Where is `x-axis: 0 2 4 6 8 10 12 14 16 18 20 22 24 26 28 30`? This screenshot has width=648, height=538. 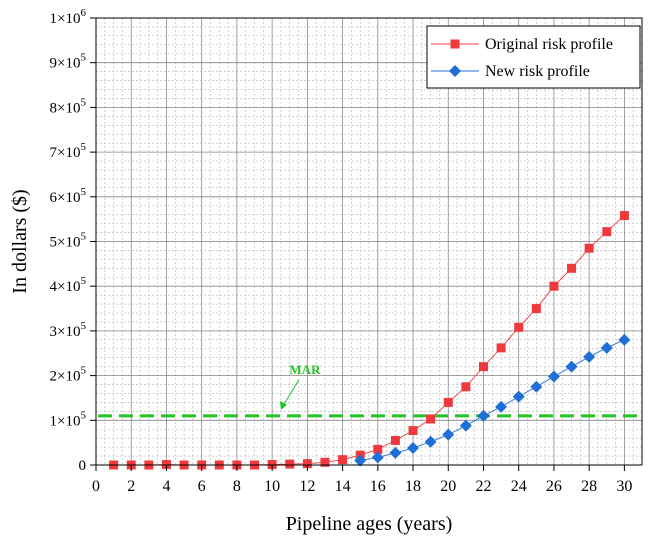 x-axis: 0 2 4 6 8 10 12 14 16 18 20 22 24 26 28 30 is located at coordinates (362, 480).